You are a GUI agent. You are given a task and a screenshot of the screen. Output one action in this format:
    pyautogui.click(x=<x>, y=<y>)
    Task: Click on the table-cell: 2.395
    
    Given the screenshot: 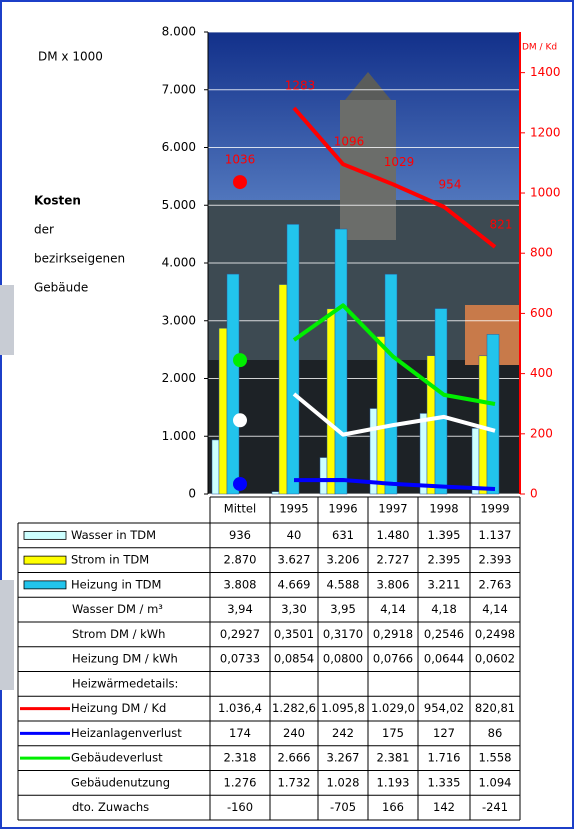 What is the action you would take?
    pyautogui.click(x=444, y=560)
    